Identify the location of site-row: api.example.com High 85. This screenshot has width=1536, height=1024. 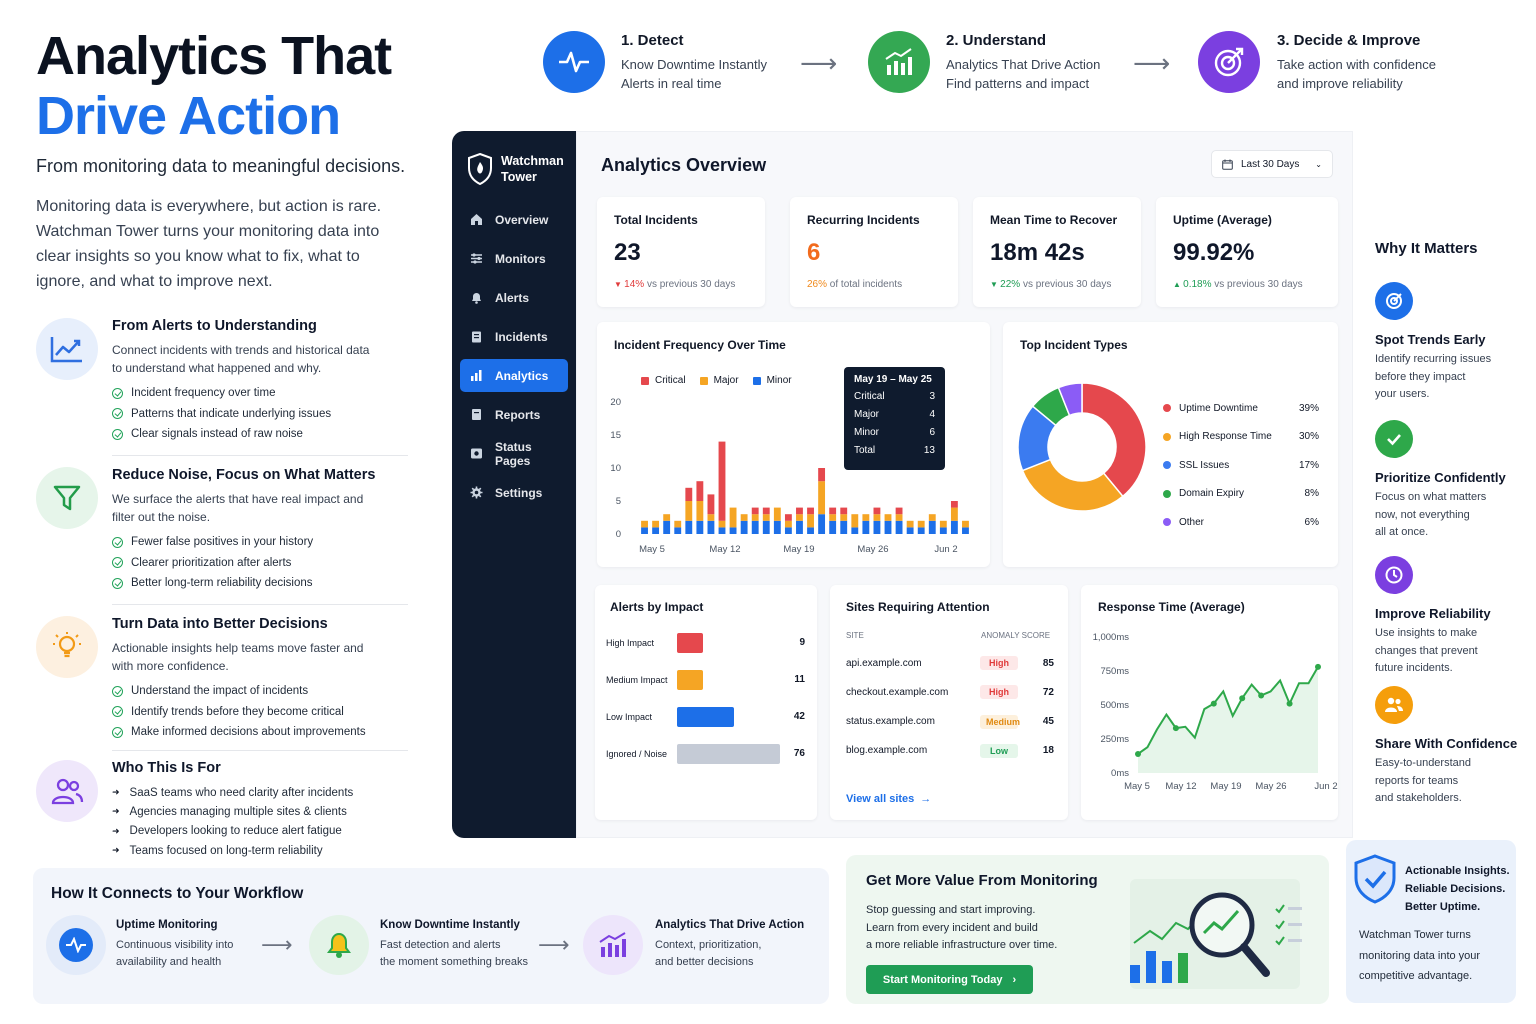
(950, 663).